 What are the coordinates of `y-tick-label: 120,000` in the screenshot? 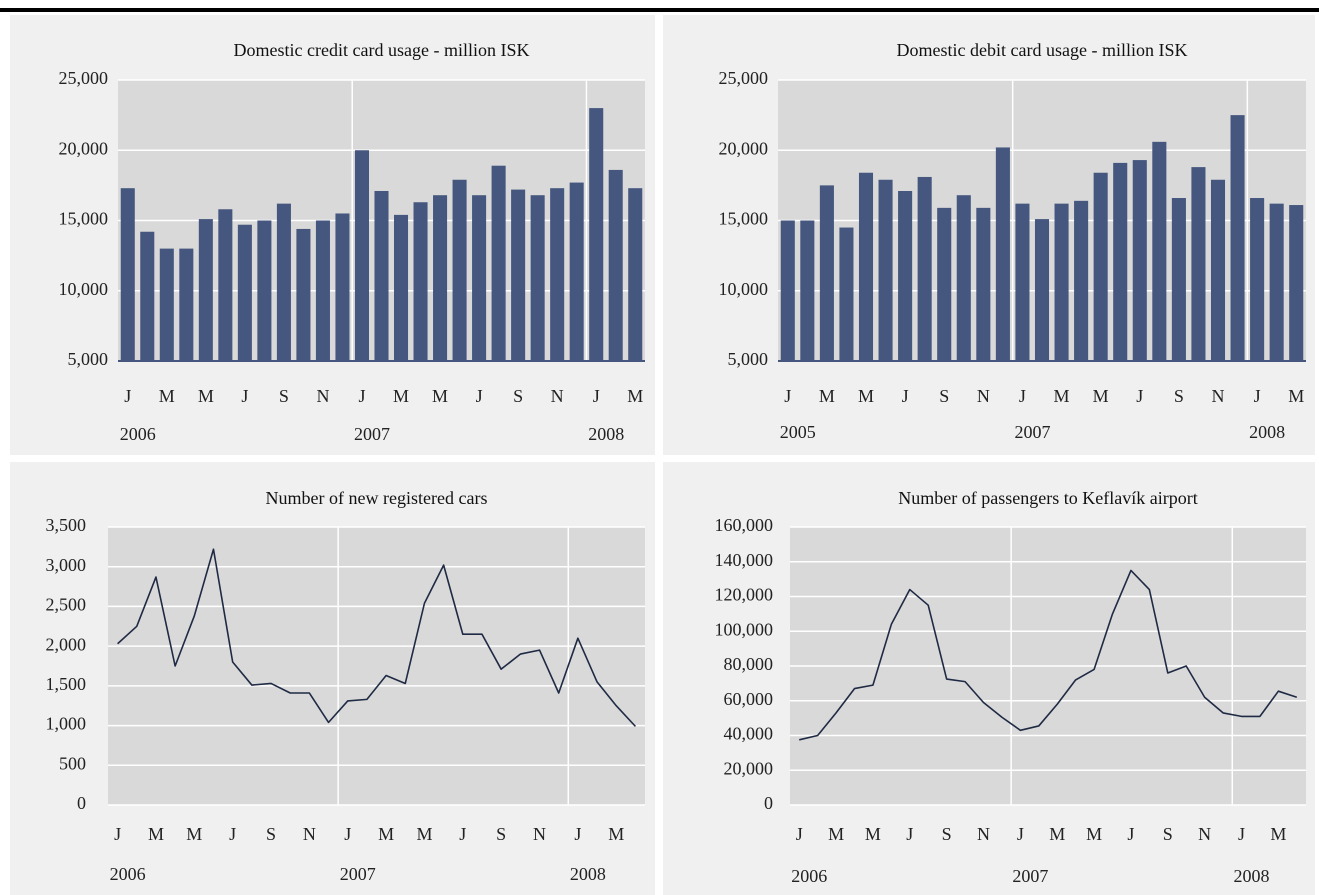 It's located at (744, 595).